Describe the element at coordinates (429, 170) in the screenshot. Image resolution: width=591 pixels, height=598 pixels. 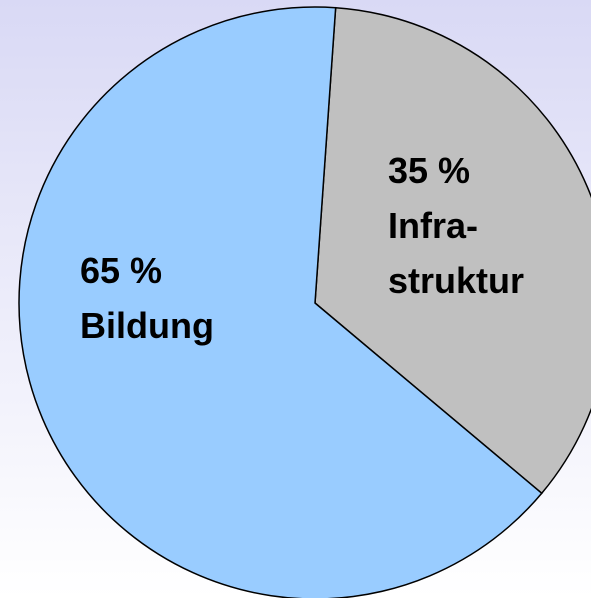
I see `value-label: 35 %` at that location.